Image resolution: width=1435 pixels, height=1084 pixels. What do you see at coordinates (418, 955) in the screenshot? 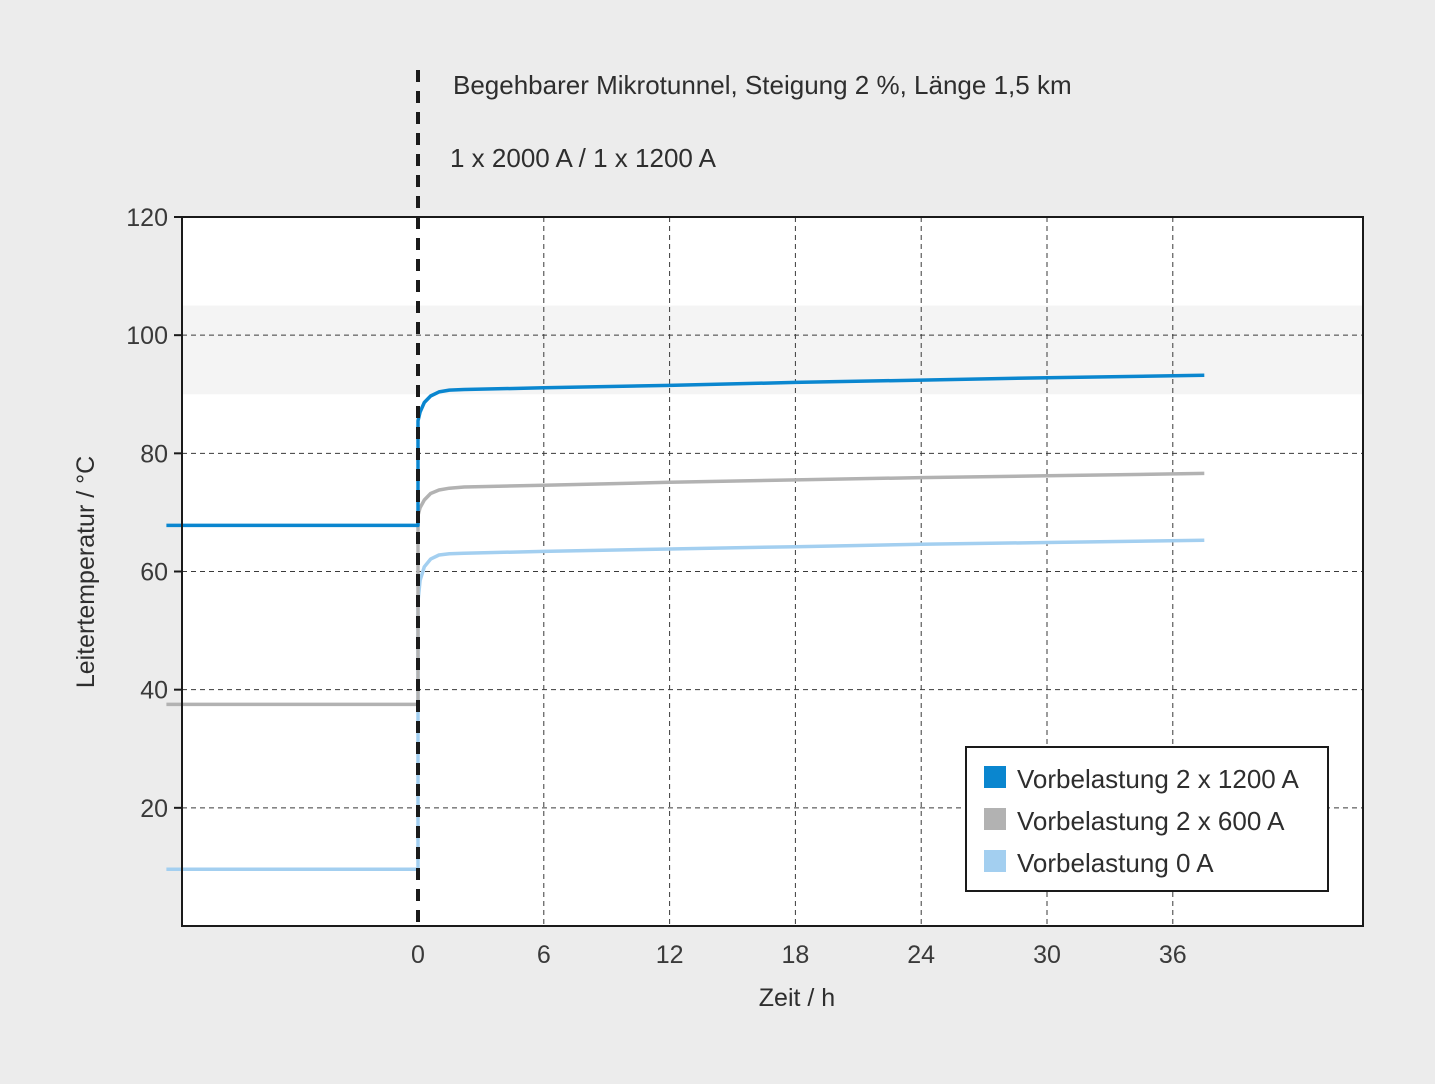
I see `x-tick-label: 0` at bounding box center [418, 955].